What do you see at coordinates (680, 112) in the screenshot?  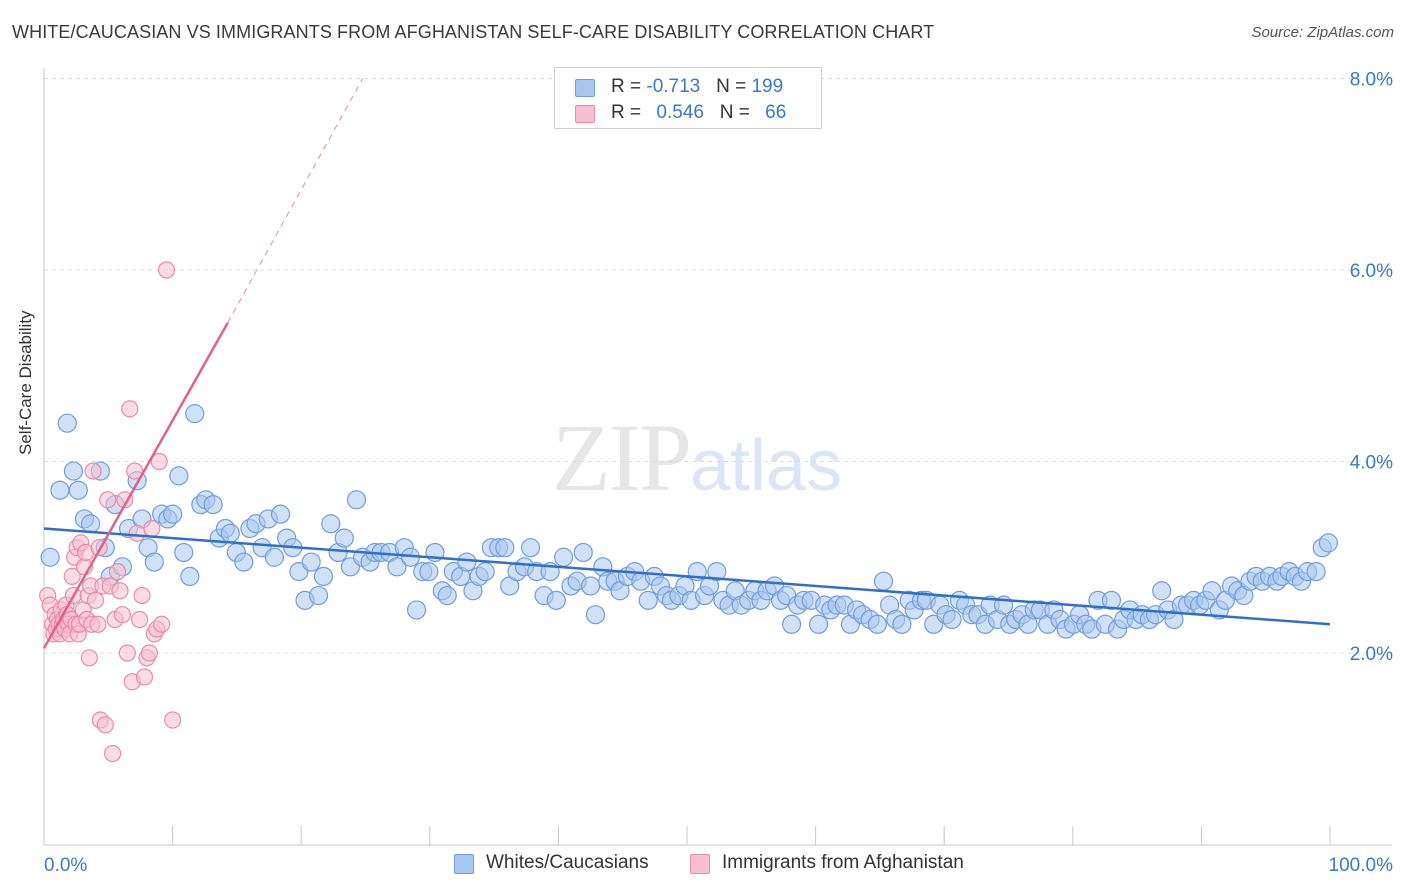 I see `r-value: 0.546` at bounding box center [680, 112].